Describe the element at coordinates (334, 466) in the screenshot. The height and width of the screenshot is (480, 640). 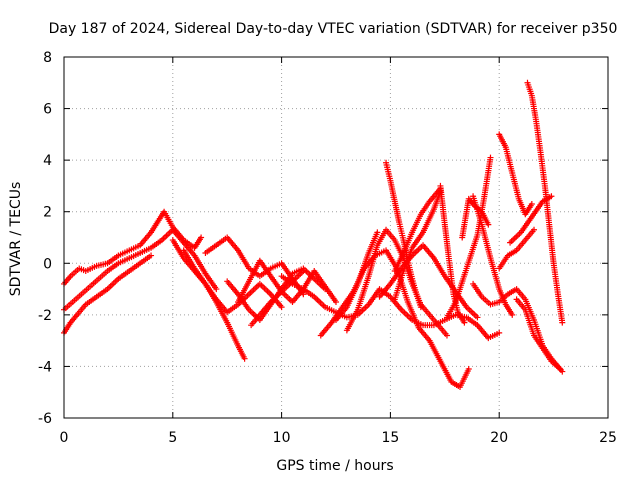
I see `x-axis-label: GPS time / hours` at that location.